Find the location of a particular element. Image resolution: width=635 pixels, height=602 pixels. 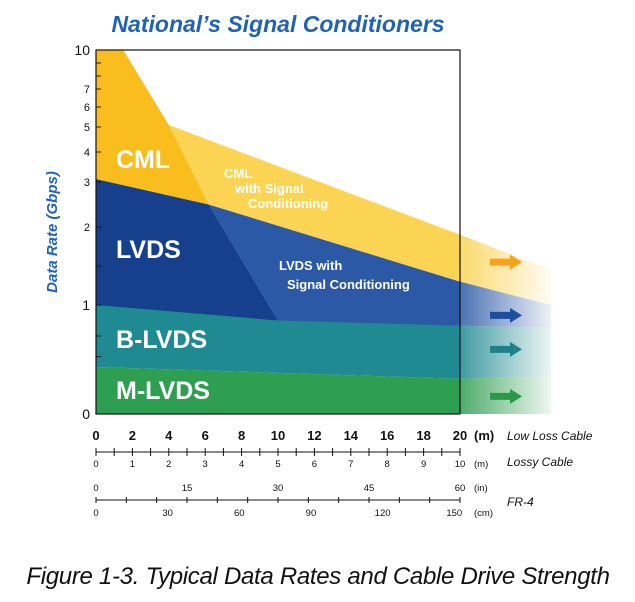

x-tick-label-fr4-cm: 0 is located at coordinates (95, 513).